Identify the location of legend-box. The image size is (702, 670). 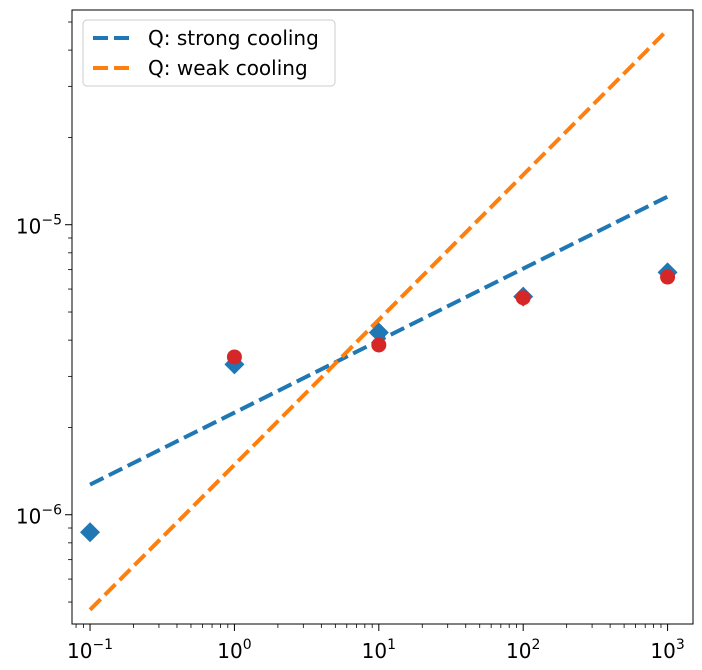
(209, 53).